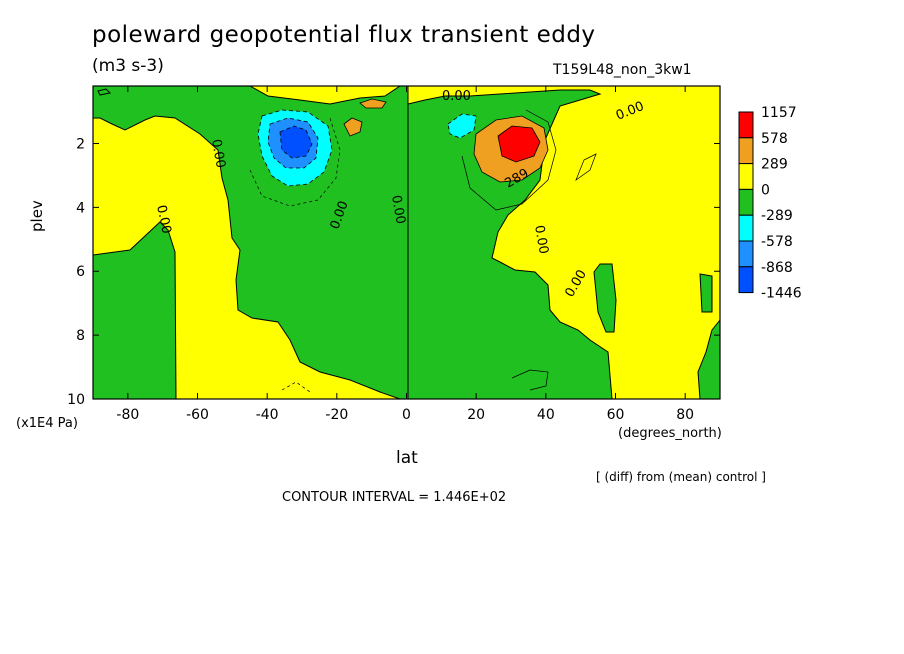 This screenshot has width=904, height=654. I want to click on x-tick-label: -60, so click(197, 415).